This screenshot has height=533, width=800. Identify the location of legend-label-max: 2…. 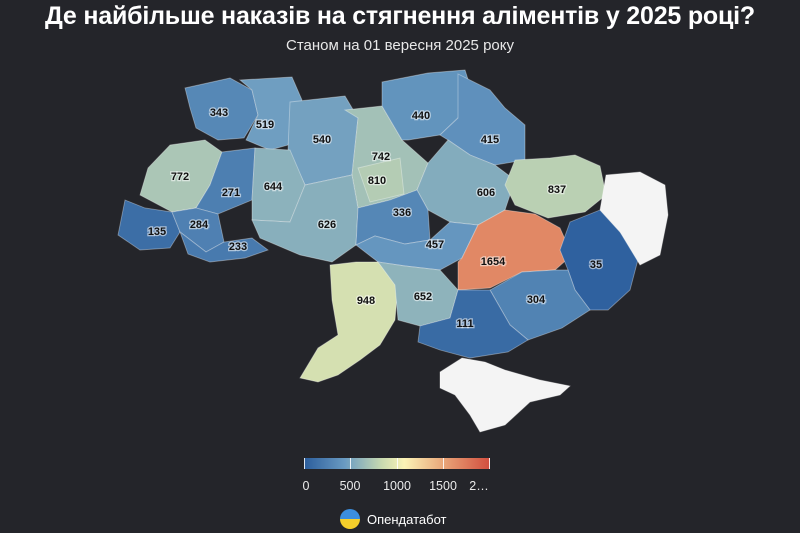
(479, 486).